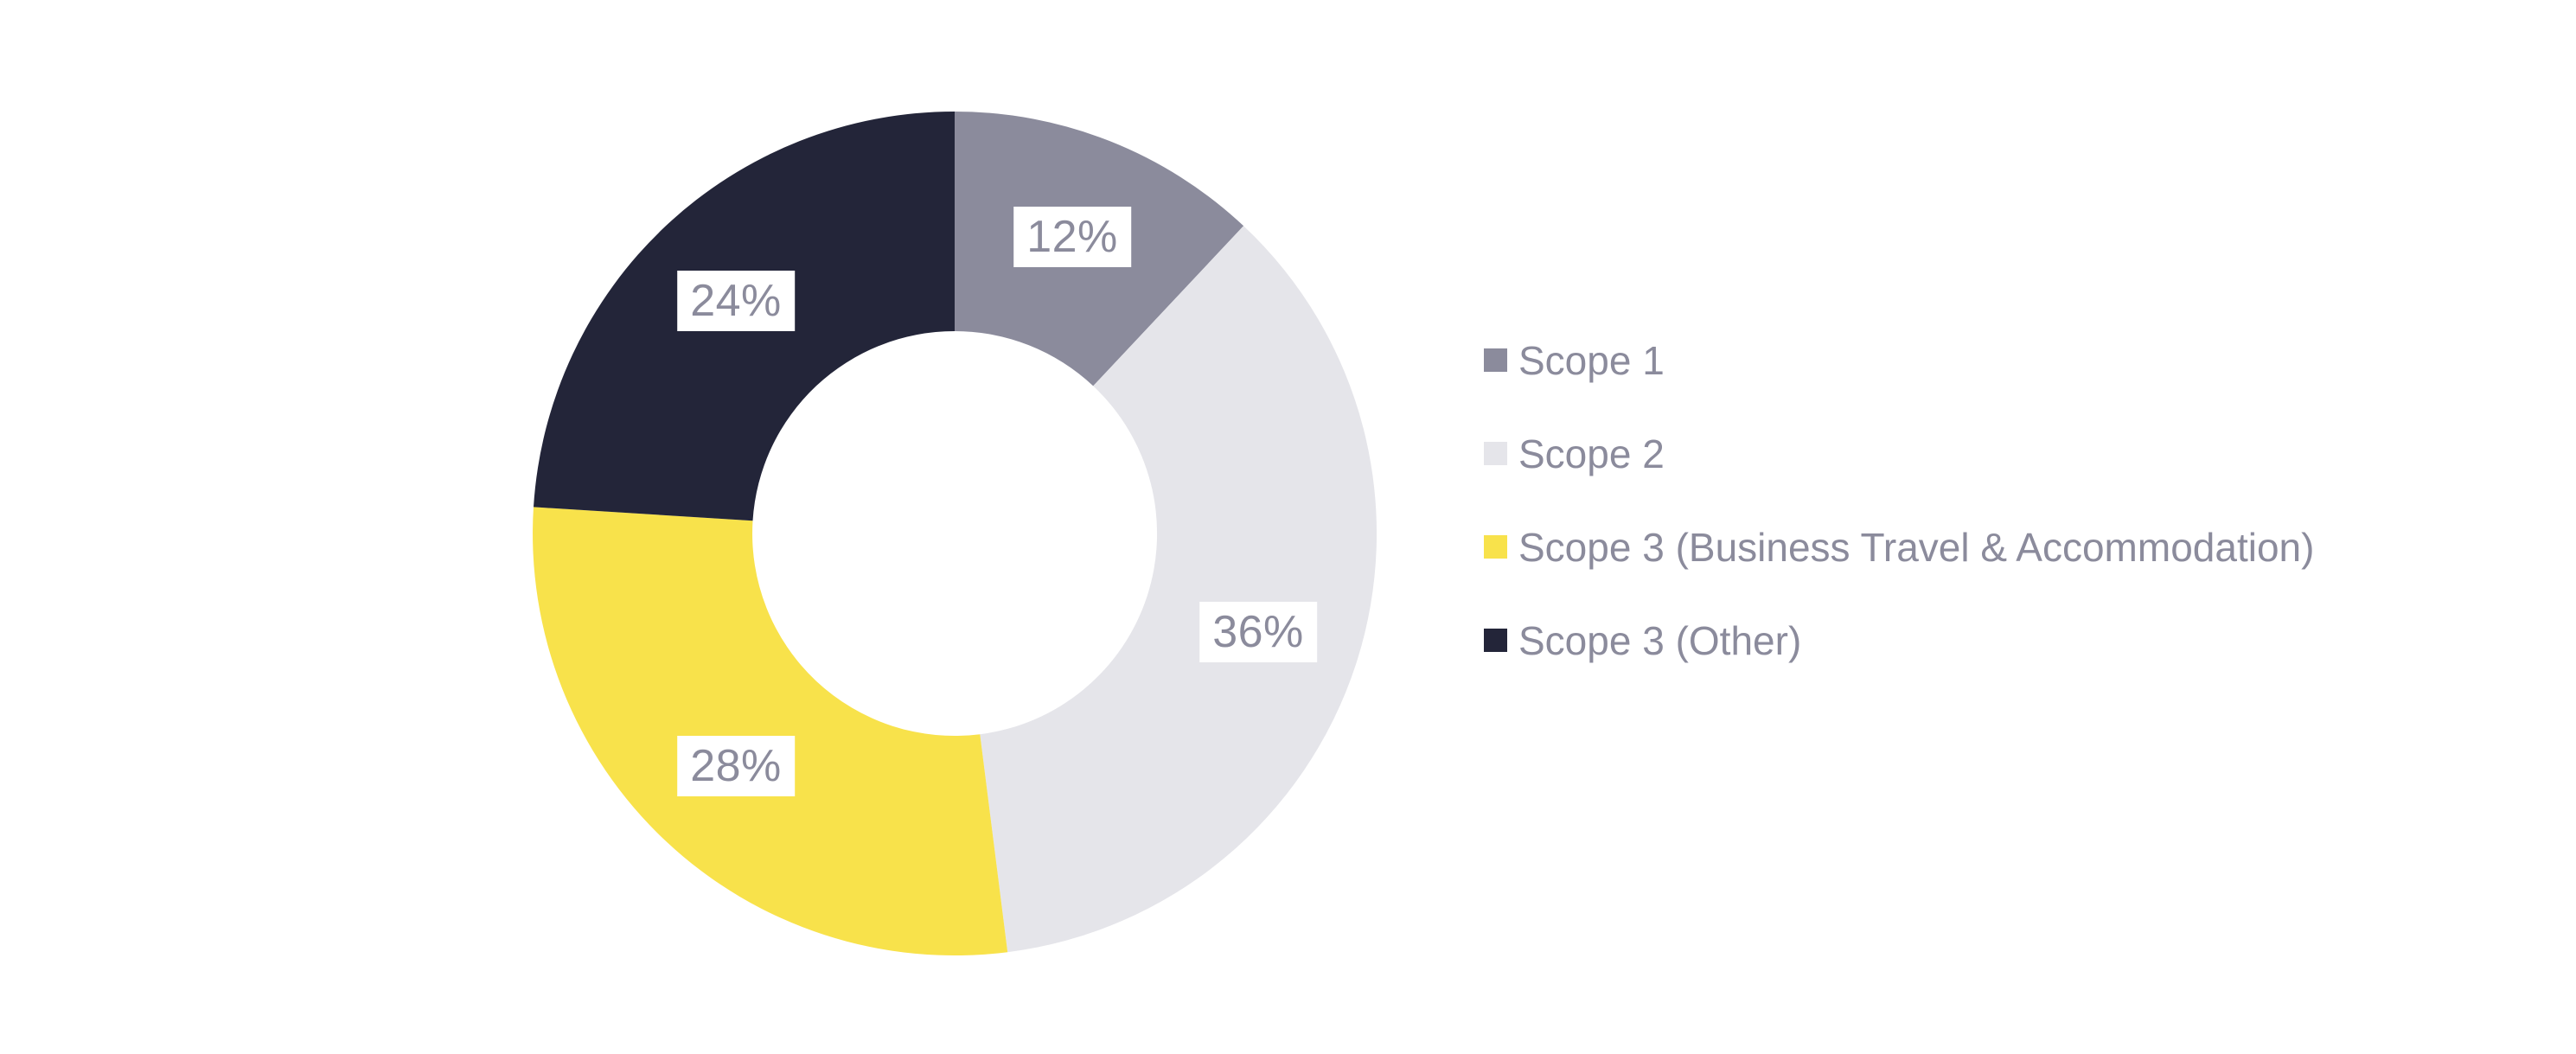 The width and height of the screenshot is (2576, 1054). Describe the element at coordinates (1899, 640) in the screenshot. I see `legend-item-scope-3-other: Scope 3 (Other)` at that location.